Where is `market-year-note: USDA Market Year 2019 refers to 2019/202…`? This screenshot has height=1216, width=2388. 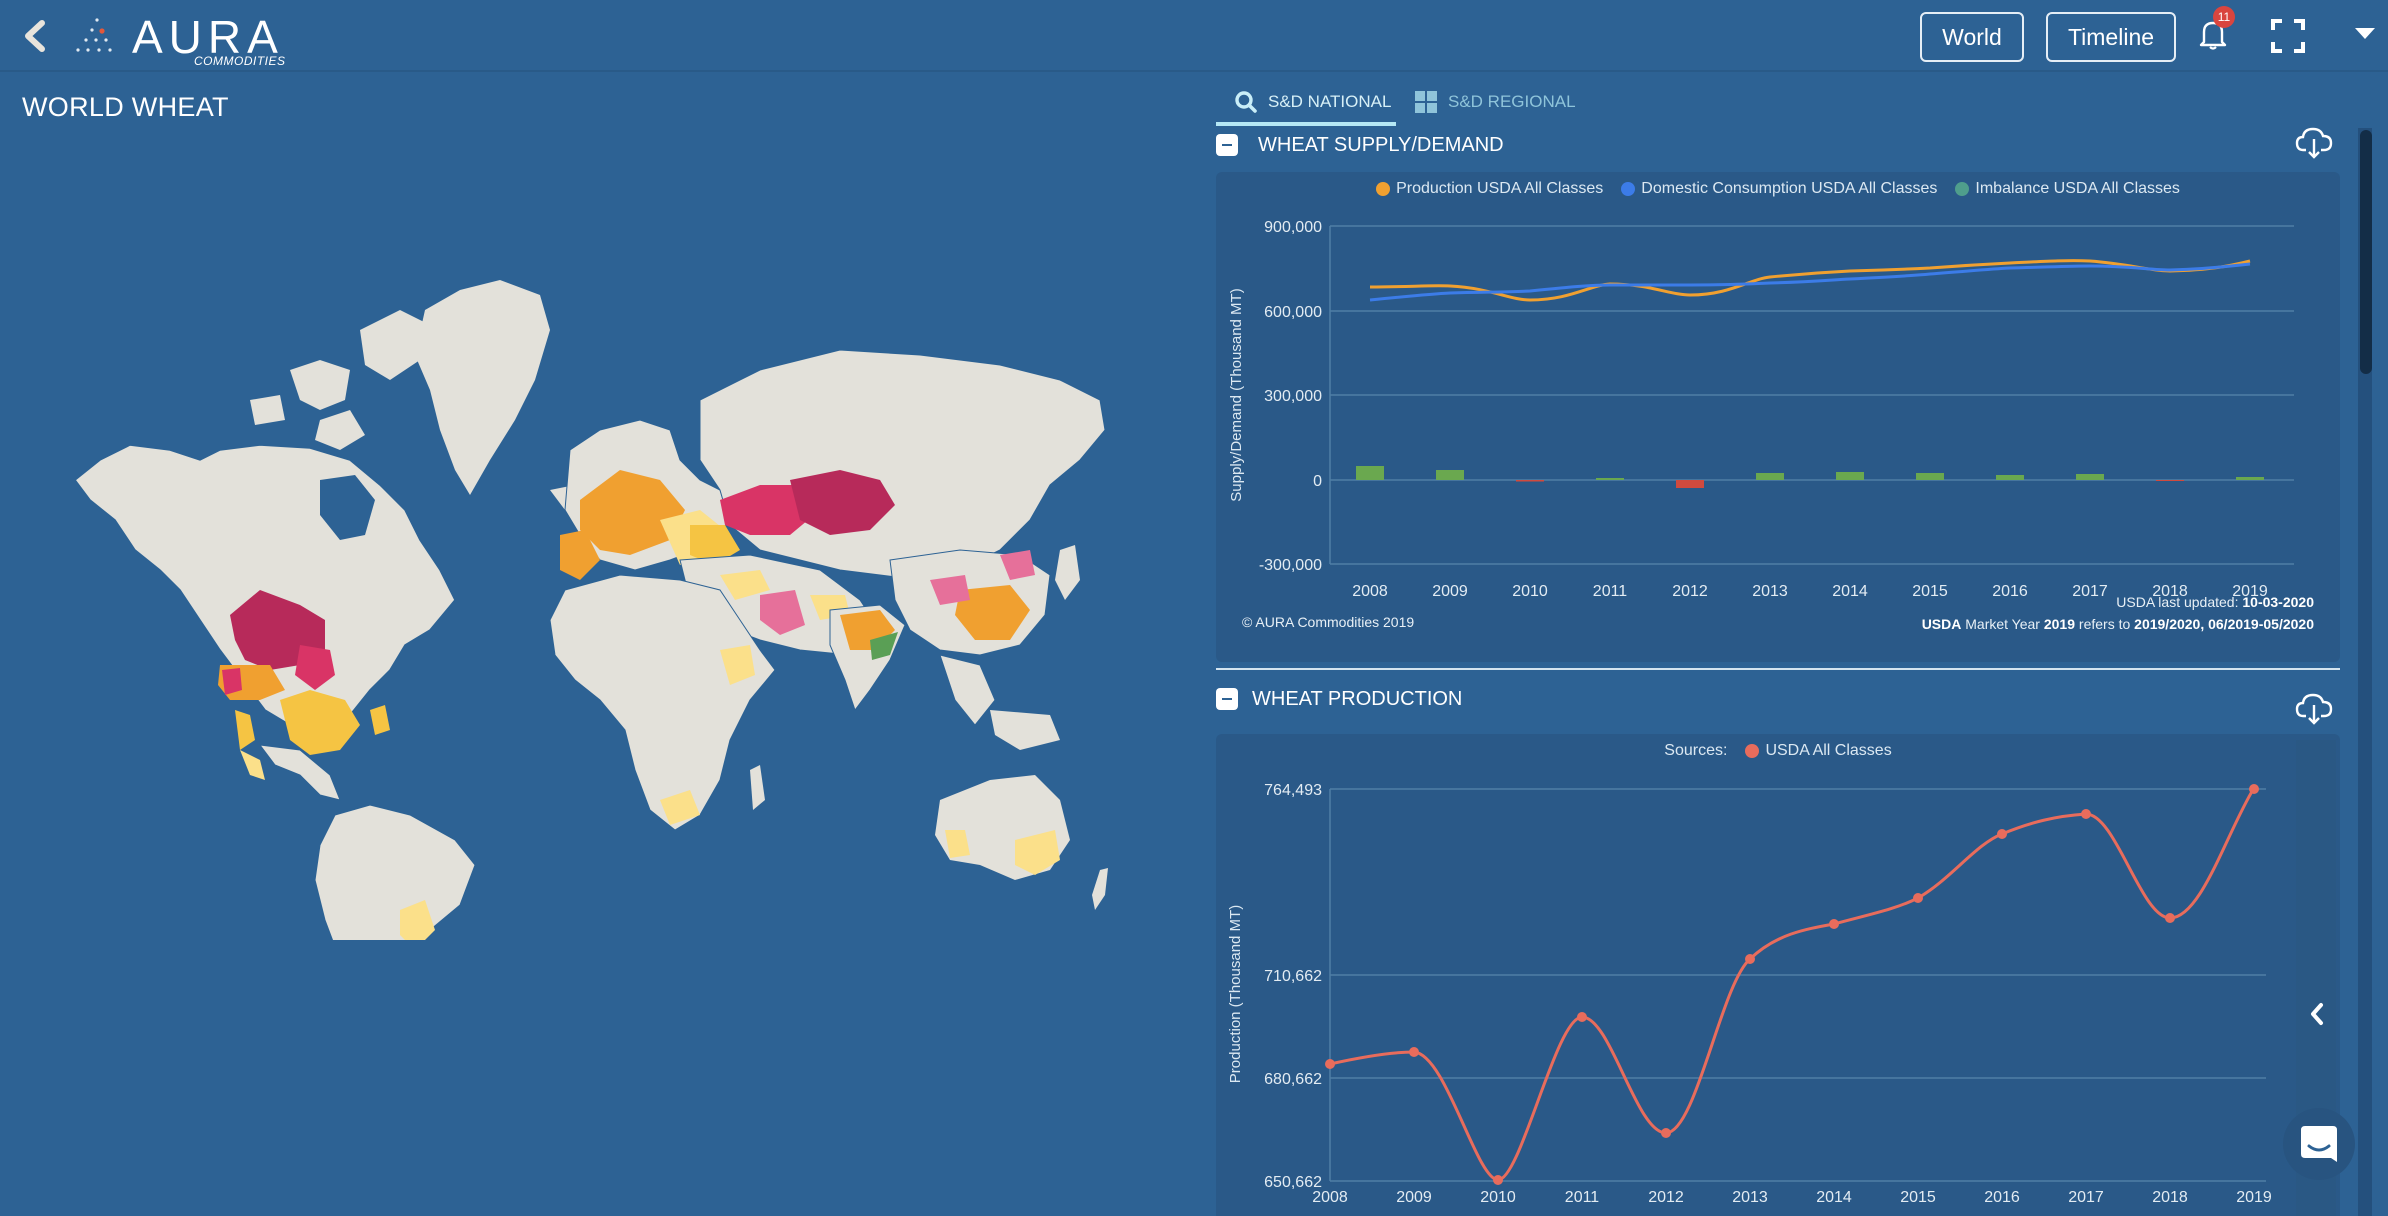
market-year-note: USDA Market Year 2019 refers to 2019/202… is located at coordinates (2118, 624).